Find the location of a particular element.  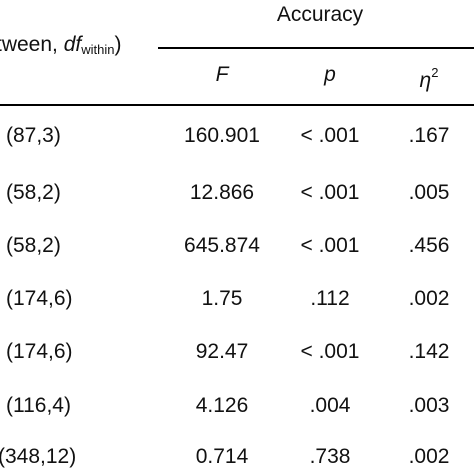

table-row: (58,2) 12.866 < .001 .005 is located at coordinates (237, 200).